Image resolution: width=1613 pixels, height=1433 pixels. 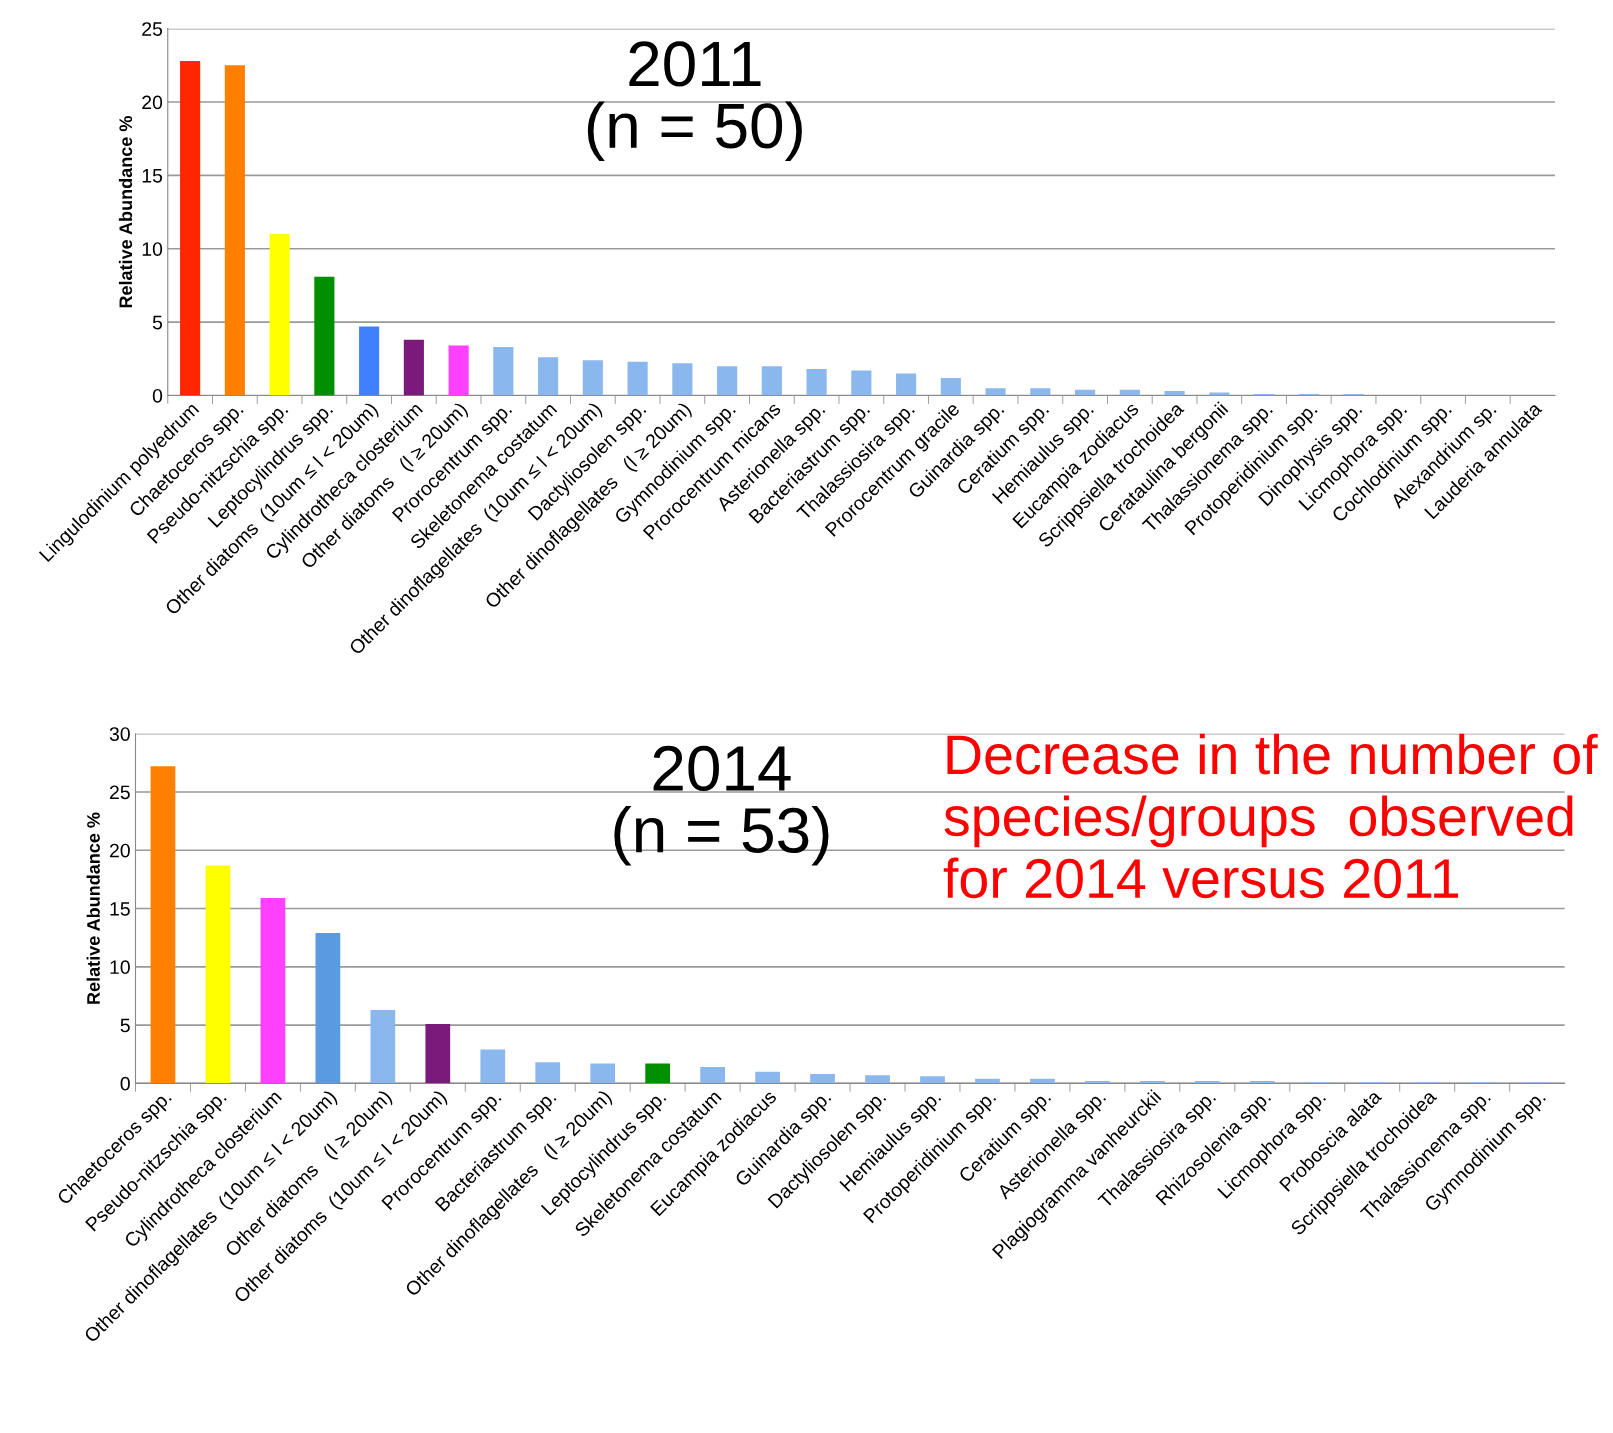 I want to click on annotation: Decrease in the number of species/groups observed for 2014 versus 2011, so click(x=1270, y=816).